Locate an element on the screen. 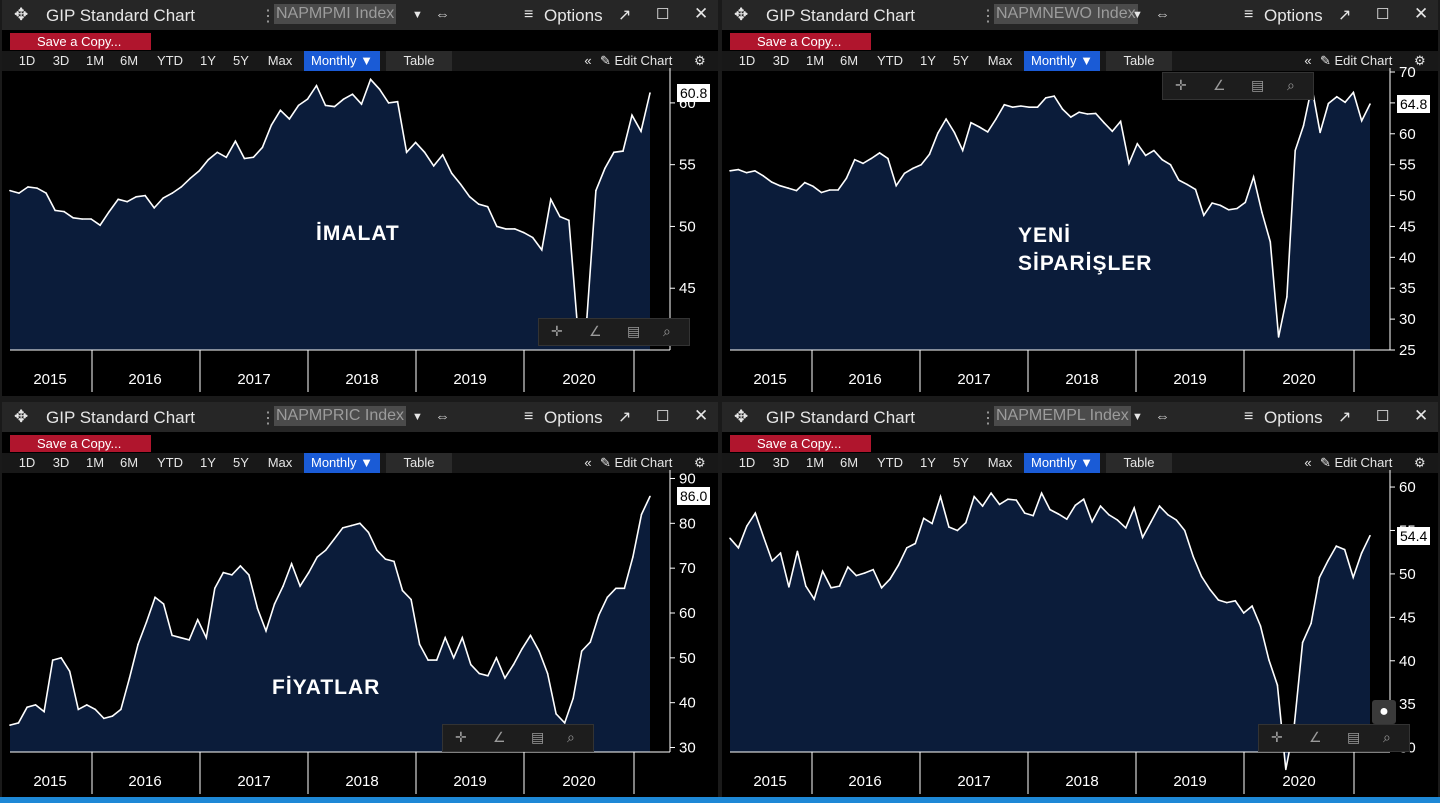  ticker-field: NAPMNEWO Index is located at coordinates (1066, 14).